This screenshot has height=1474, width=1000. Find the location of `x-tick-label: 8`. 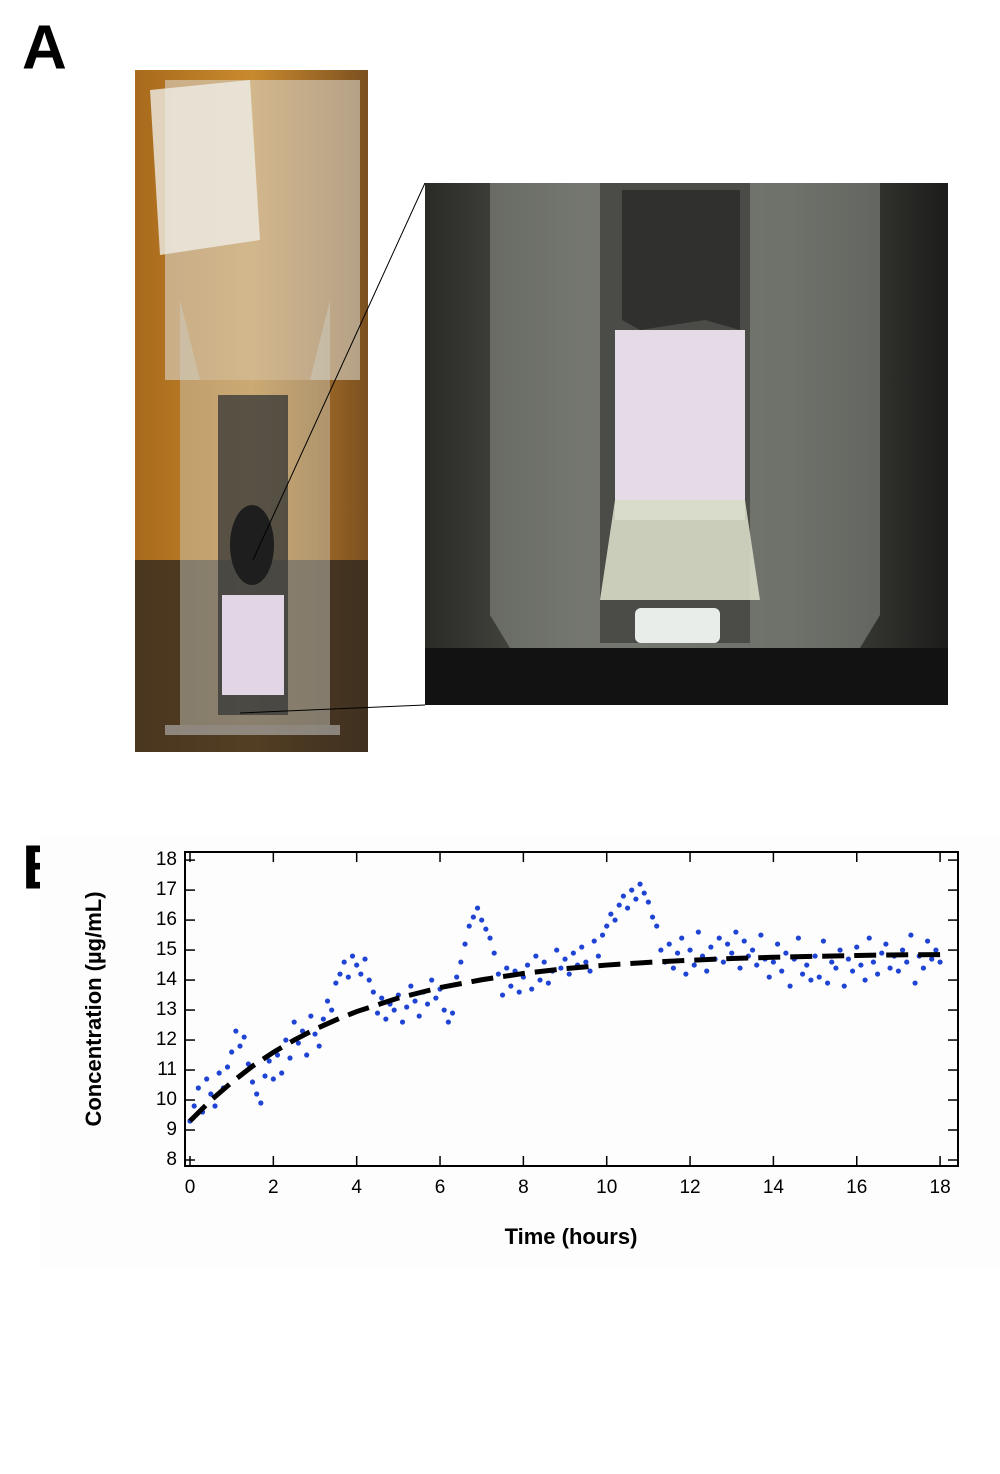

x-tick-label: 8 is located at coordinates (523, 1187).